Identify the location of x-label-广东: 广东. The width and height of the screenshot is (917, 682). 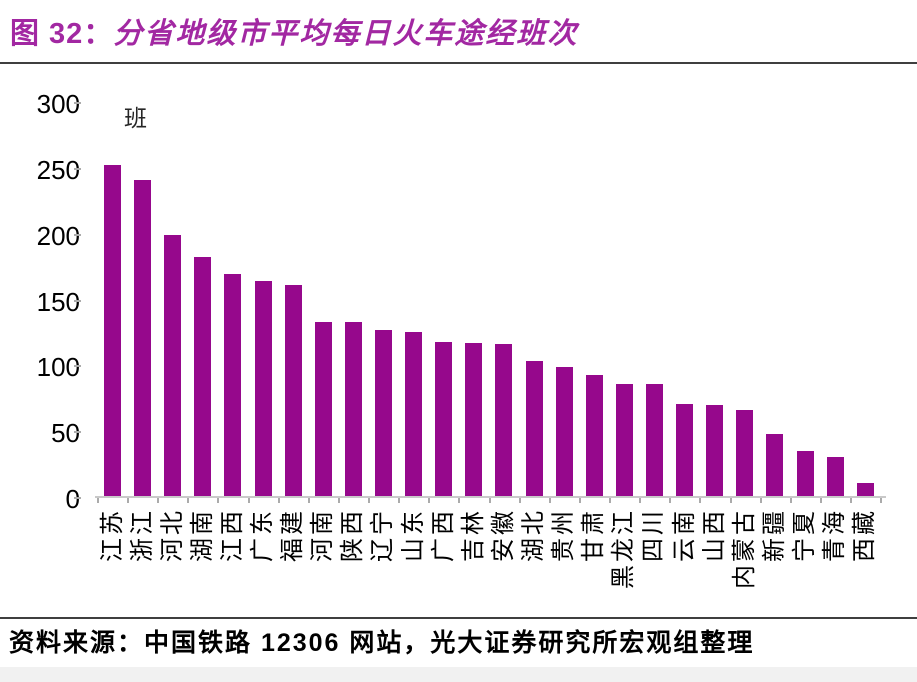
(262, 560).